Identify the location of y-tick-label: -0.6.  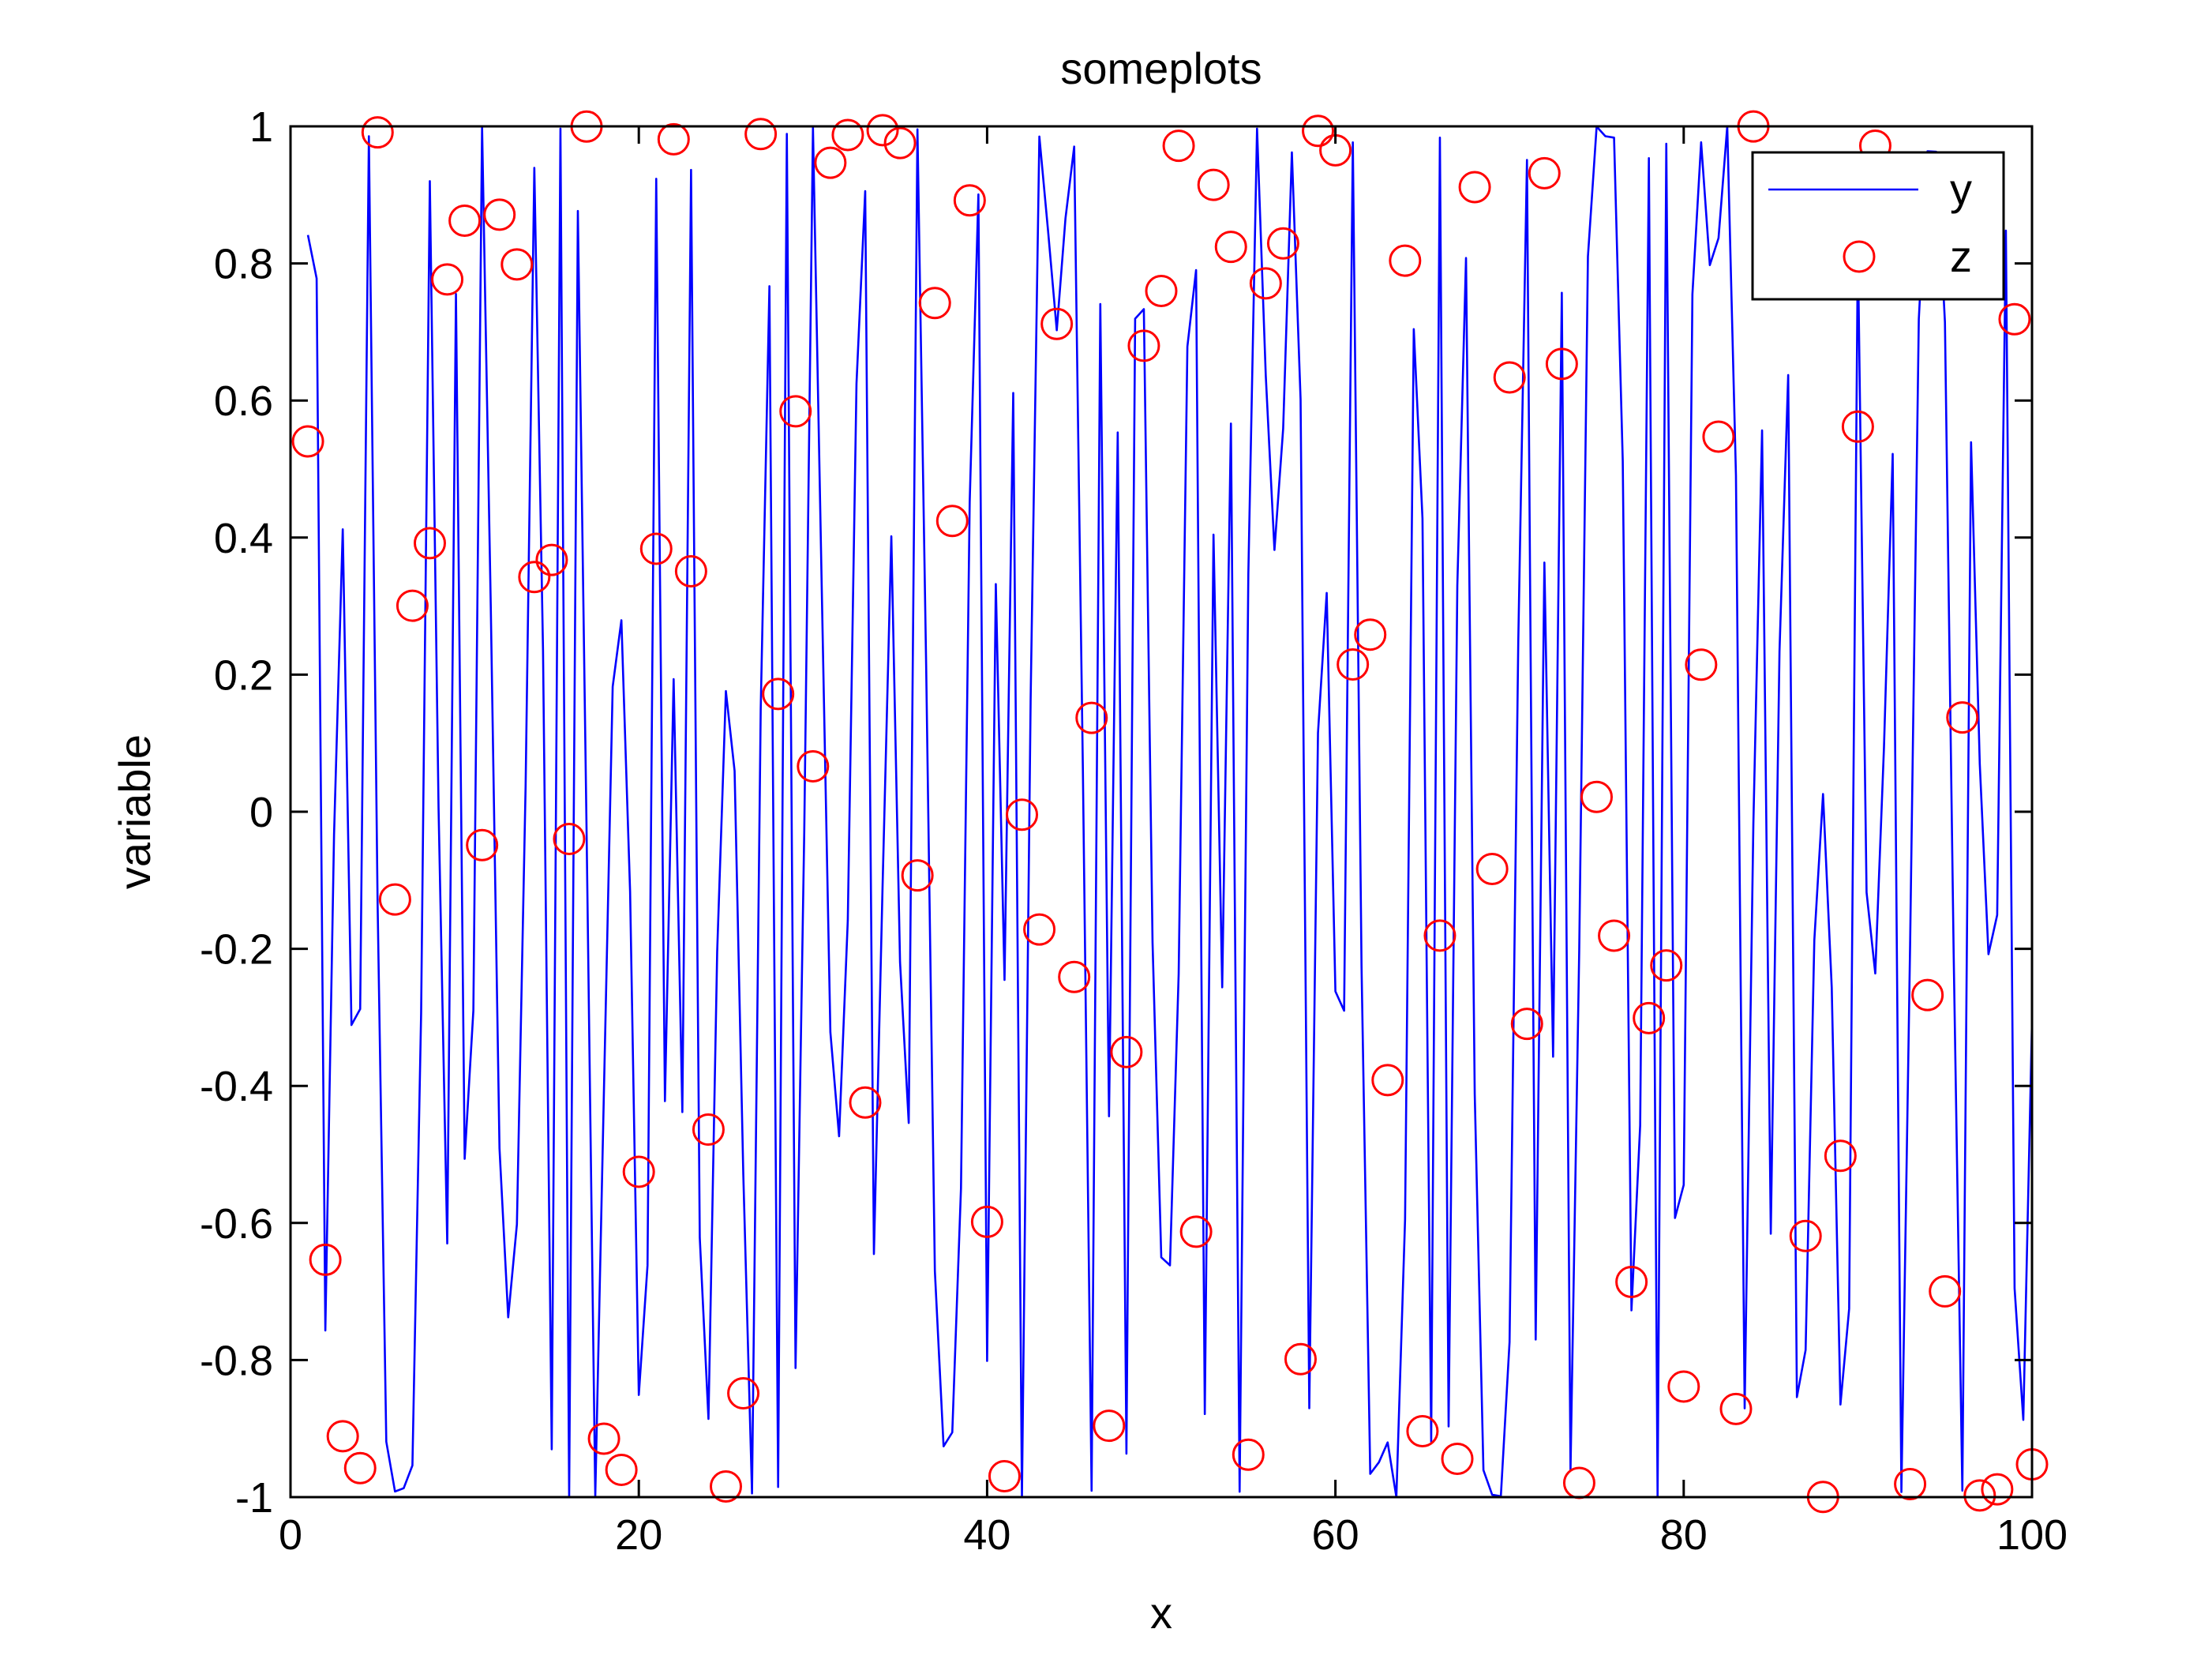
(237, 1224).